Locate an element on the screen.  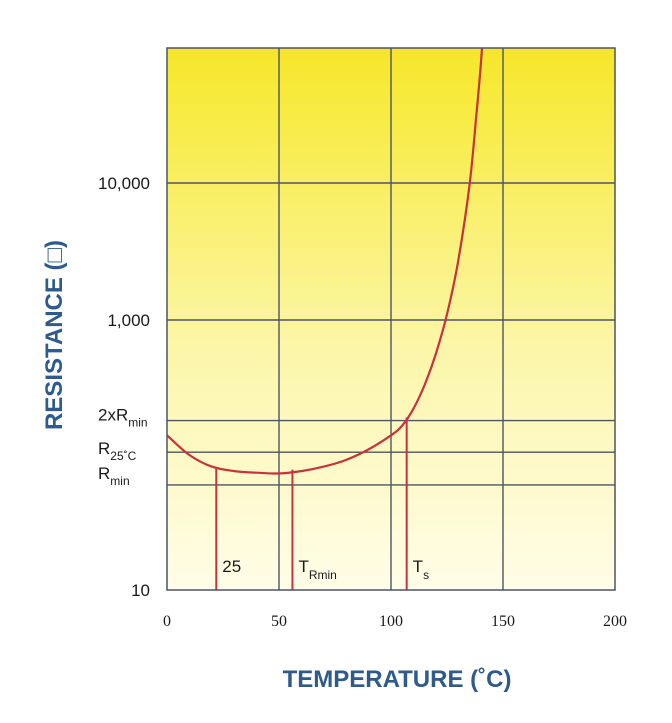
x-tick-label: 0 is located at coordinates (167, 621).